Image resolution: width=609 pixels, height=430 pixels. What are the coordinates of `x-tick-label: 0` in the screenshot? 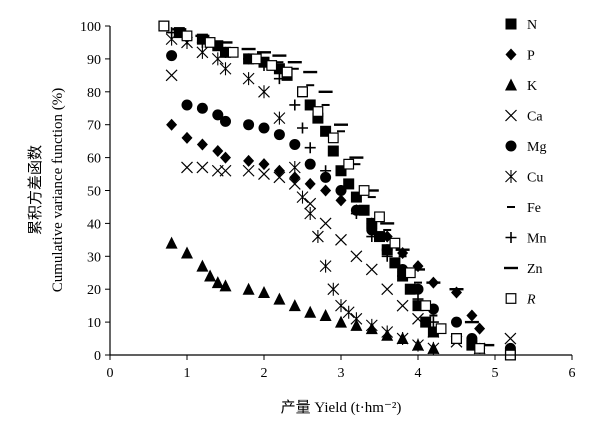 It's located at (110, 373).